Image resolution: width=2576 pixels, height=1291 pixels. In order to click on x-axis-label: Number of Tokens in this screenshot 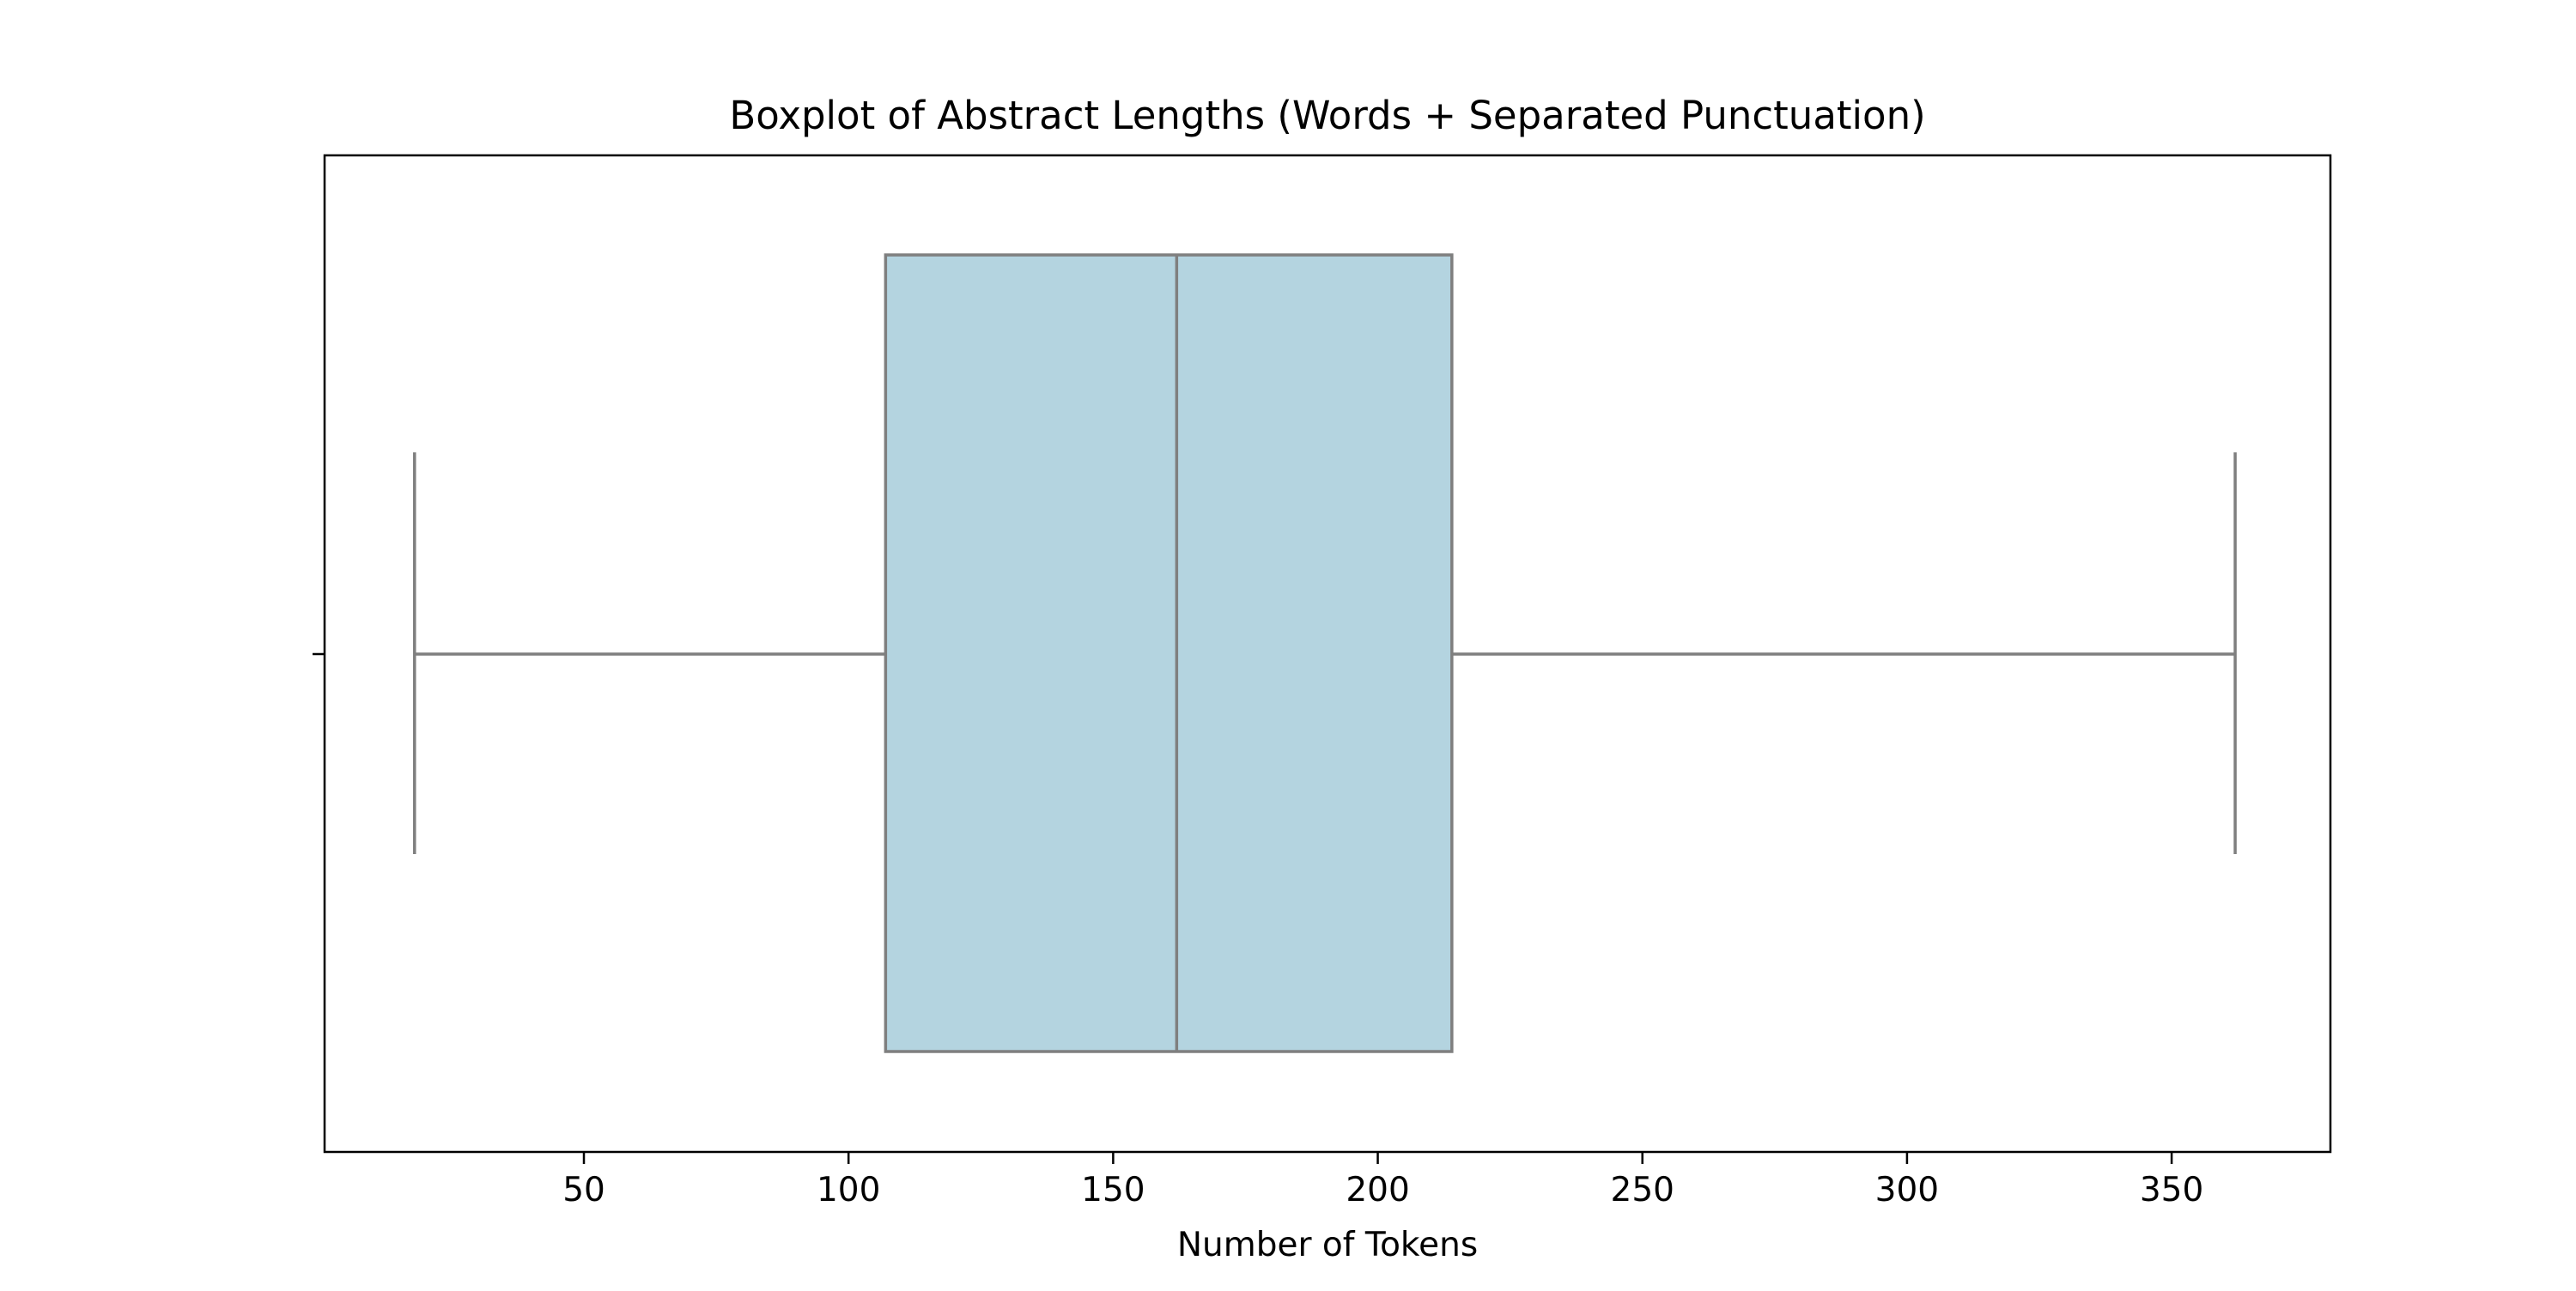, I will do `click(1327, 1245)`.